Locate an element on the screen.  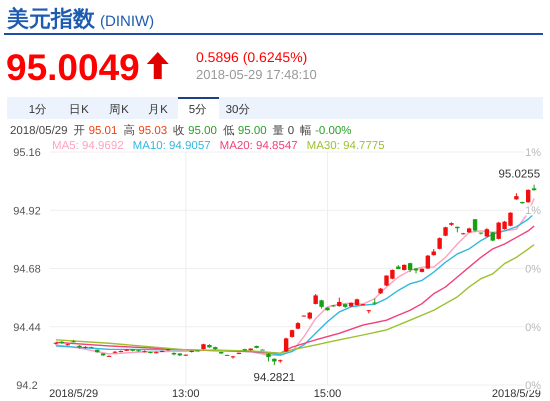
text: 2018/05/29 is located at coordinates (39, 131).